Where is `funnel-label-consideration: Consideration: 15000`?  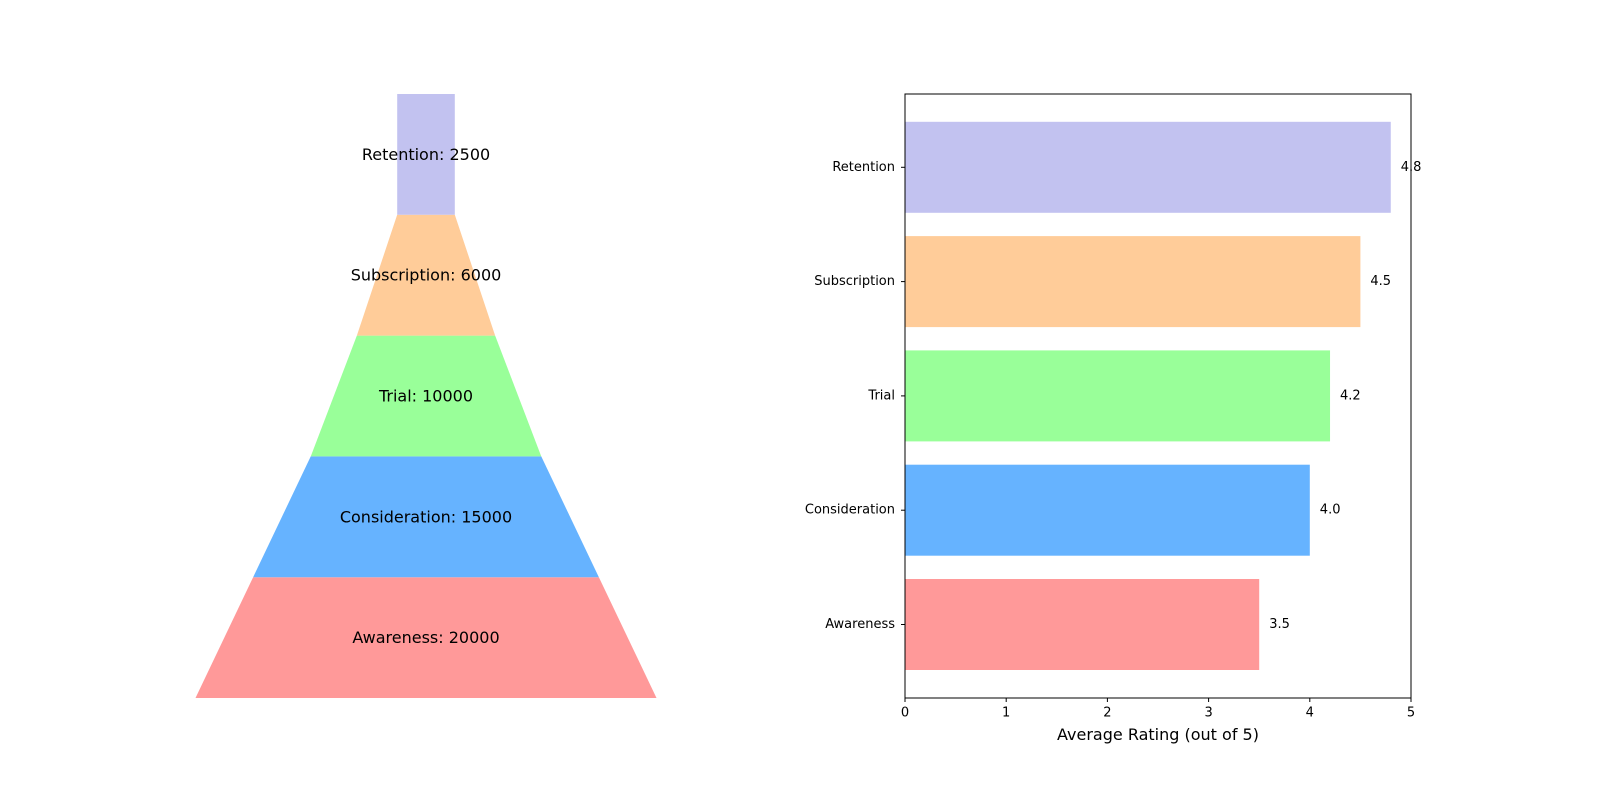 funnel-label-consideration: Consideration: 15000 is located at coordinates (426, 516).